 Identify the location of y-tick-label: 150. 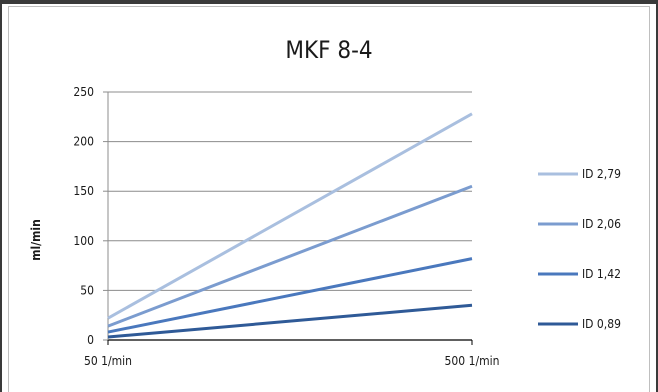
(83, 191).